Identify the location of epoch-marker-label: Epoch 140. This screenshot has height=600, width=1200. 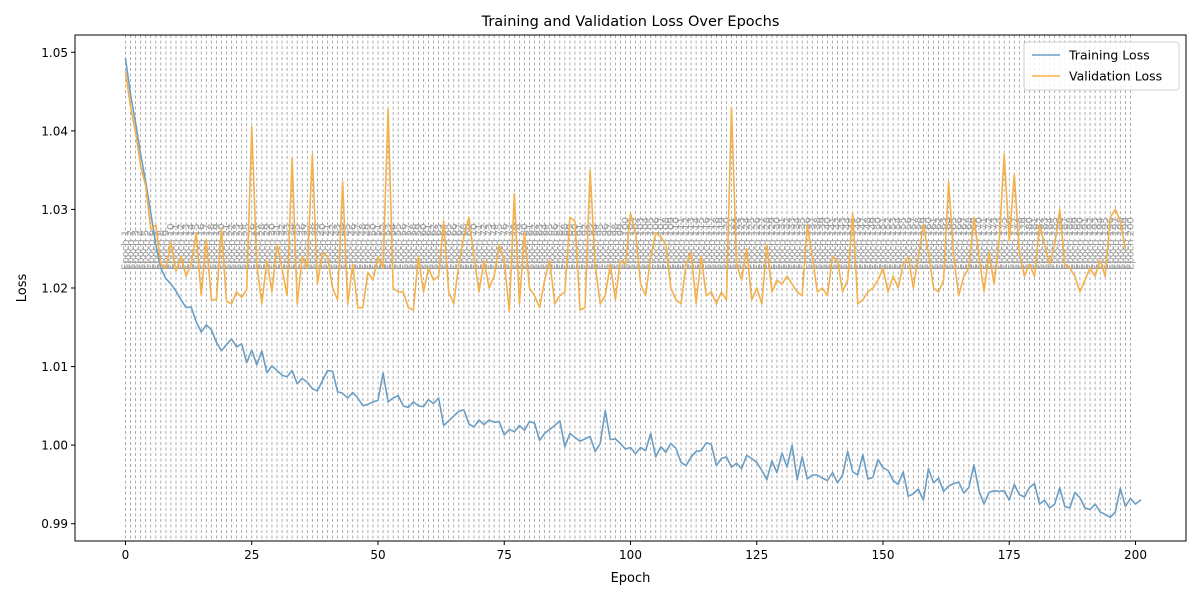
(827, 243).